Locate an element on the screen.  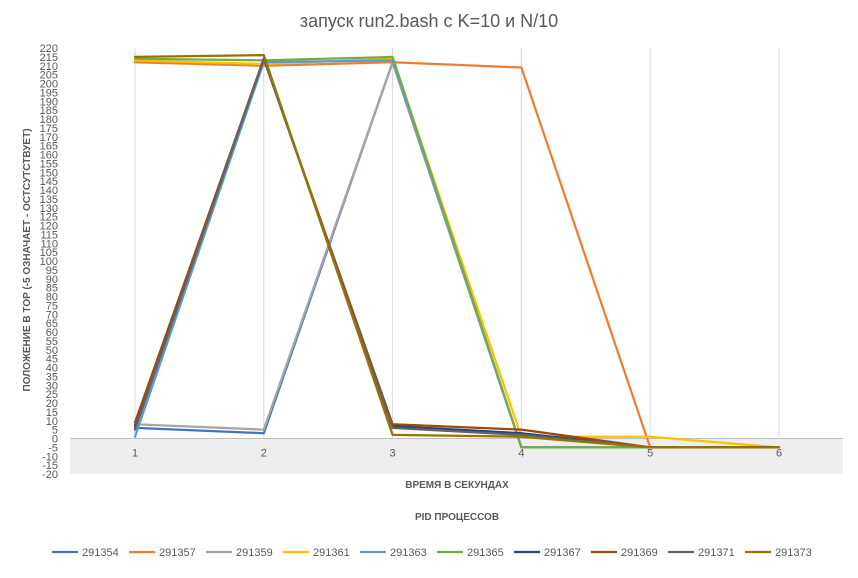
y-tick-label: 220 is located at coordinates (49, 49).